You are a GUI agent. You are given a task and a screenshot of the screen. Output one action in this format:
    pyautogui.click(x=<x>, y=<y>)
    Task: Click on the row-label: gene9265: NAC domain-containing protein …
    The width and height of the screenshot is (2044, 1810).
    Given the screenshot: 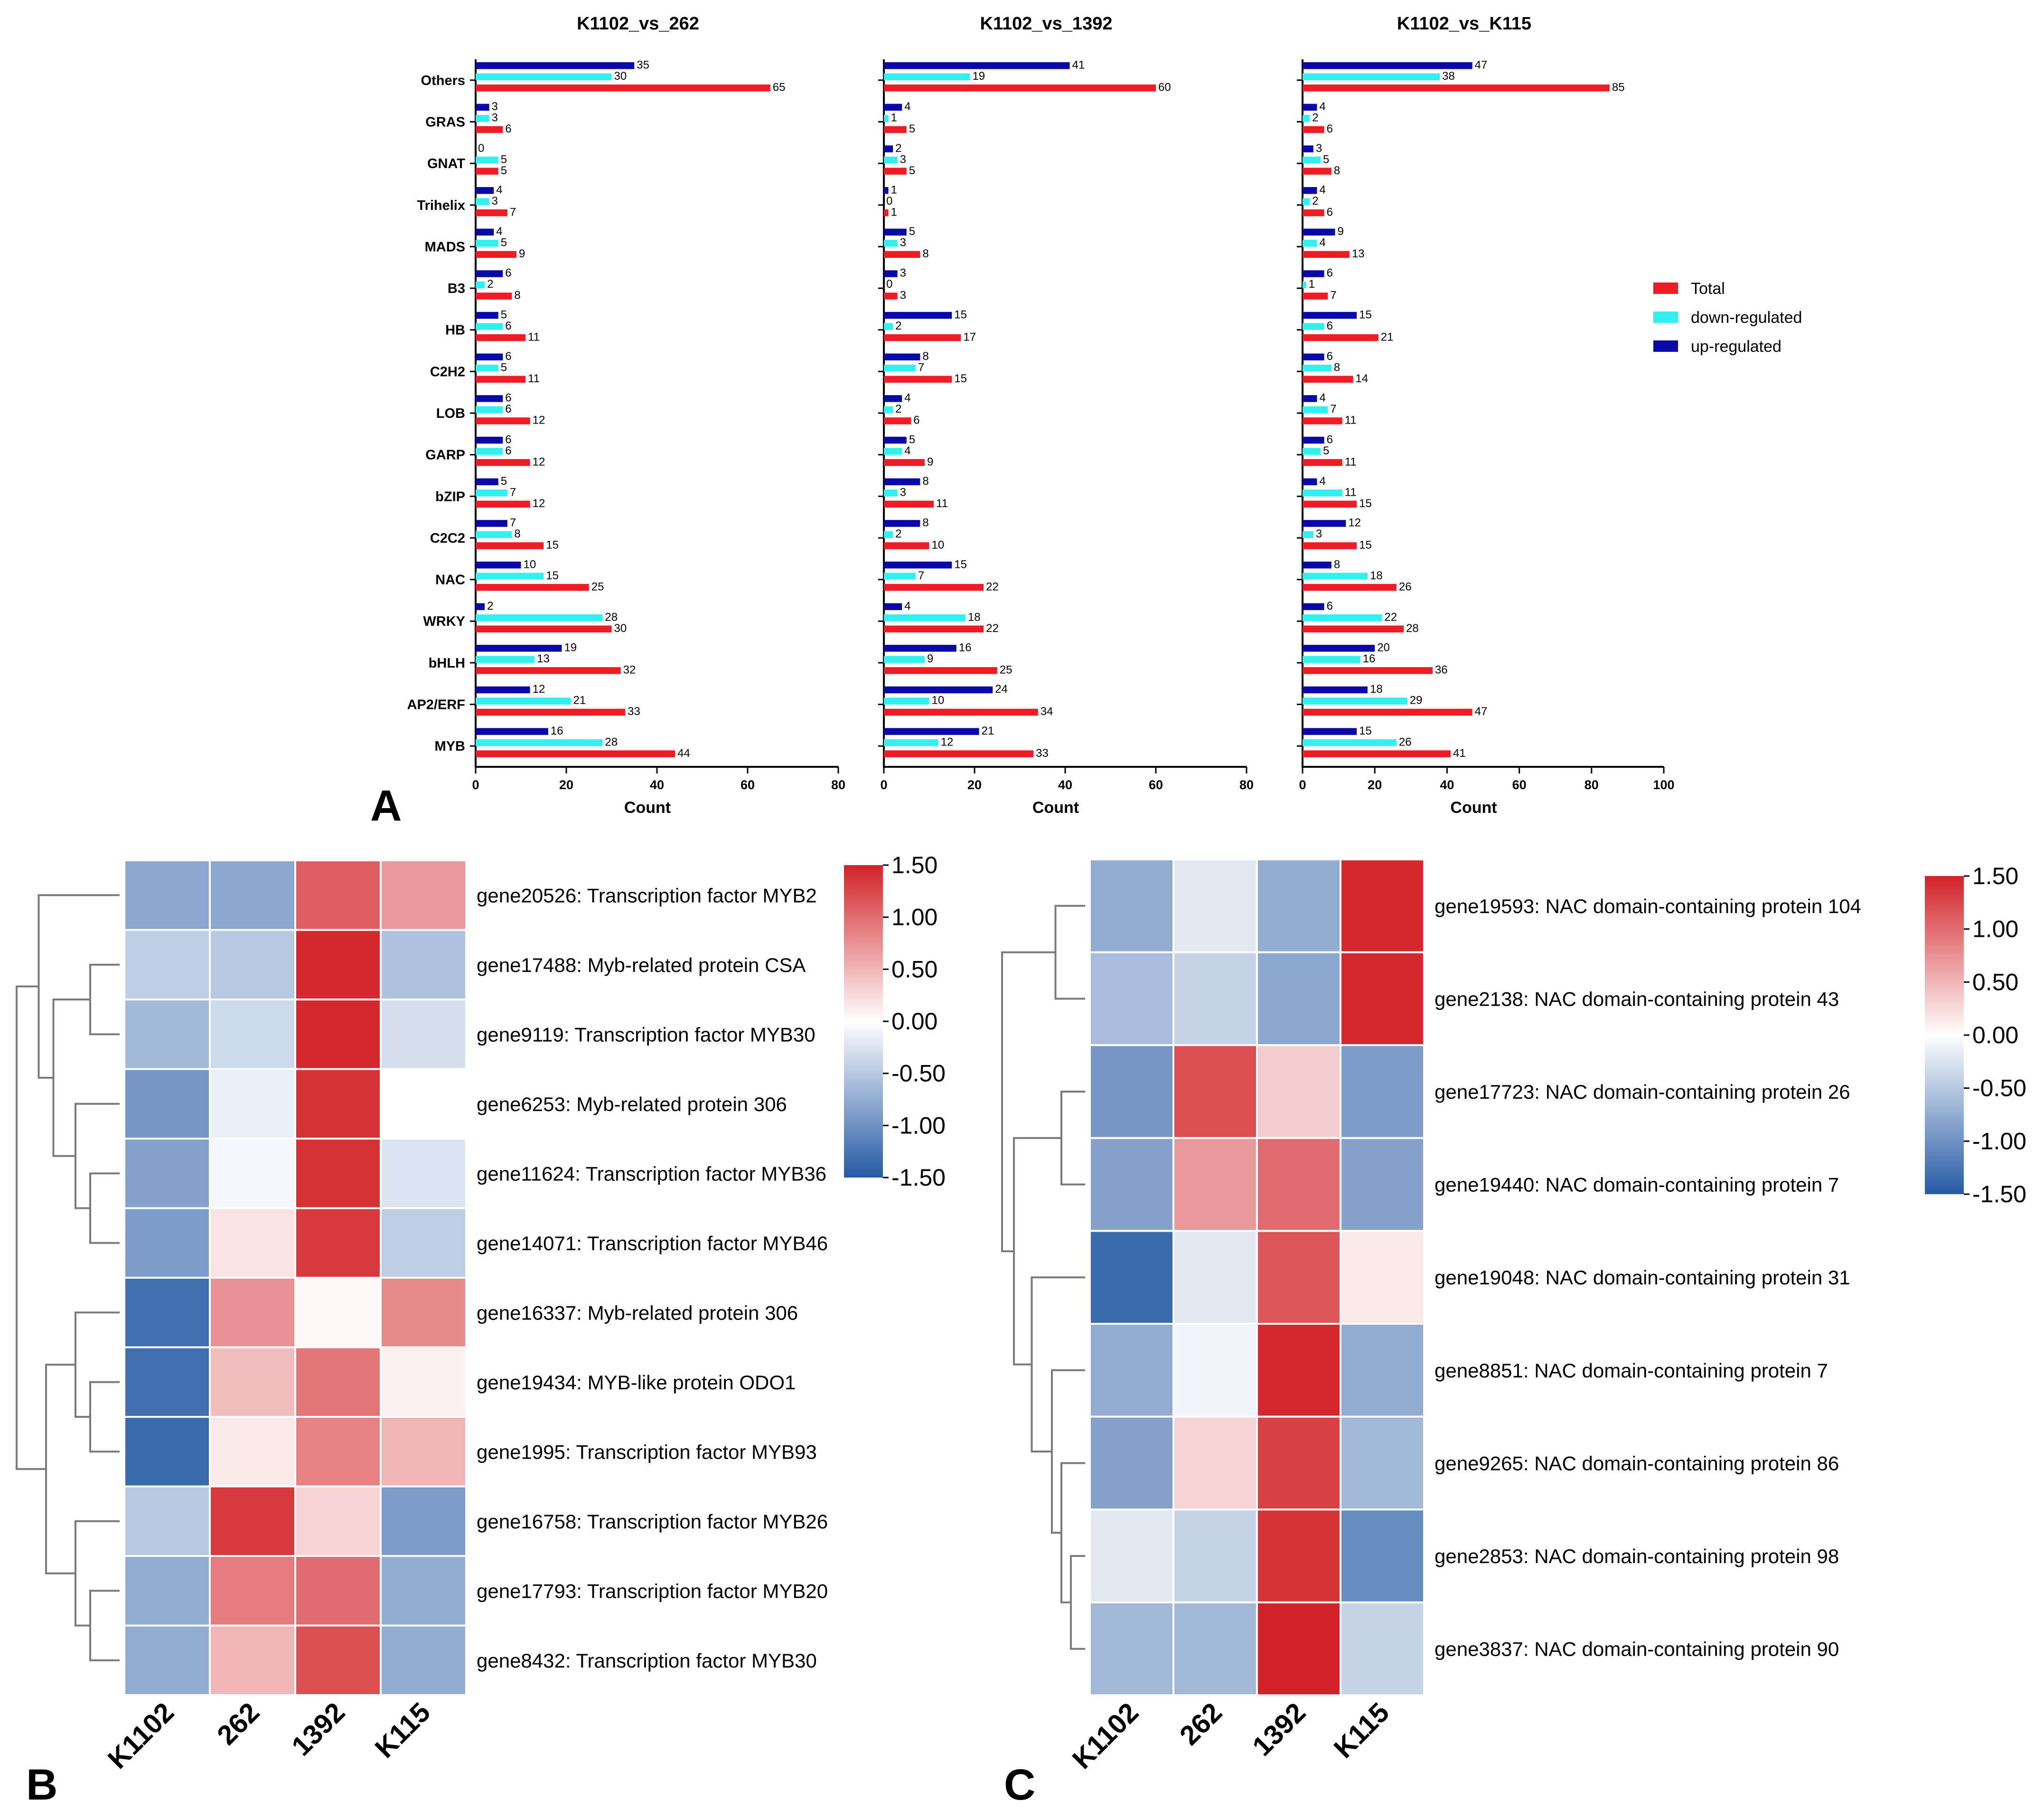 What is the action you would take?
    pyautogui.click(x=1637, y=1463)
    